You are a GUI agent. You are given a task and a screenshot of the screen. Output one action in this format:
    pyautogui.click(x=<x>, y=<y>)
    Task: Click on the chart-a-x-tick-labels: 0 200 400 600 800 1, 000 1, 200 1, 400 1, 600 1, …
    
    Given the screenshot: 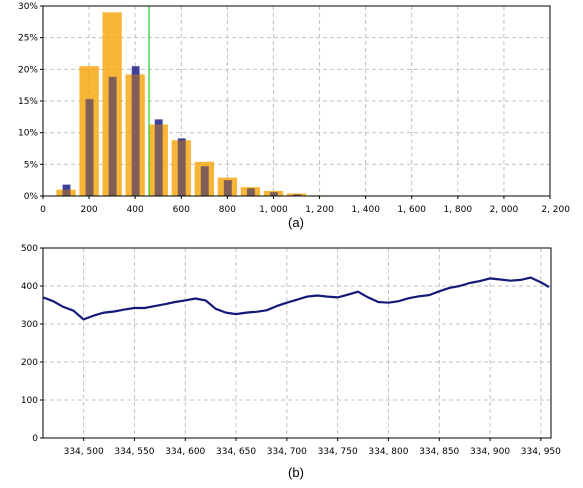 What is the action you would take?
    pyautogui.click(x=305, y=205)
    